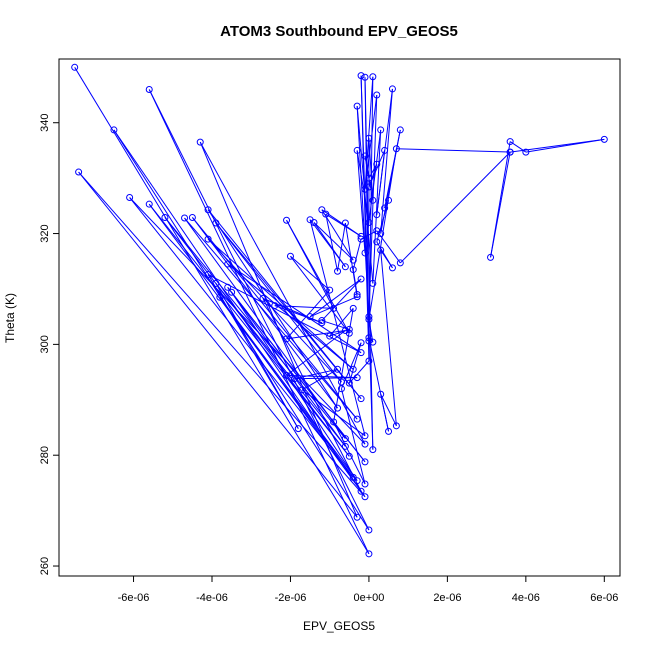  What do you see at coordinates (368, 598) in the screenshot?
I see `x-tick-label: 0e+00` at bounding box center [368, 598].